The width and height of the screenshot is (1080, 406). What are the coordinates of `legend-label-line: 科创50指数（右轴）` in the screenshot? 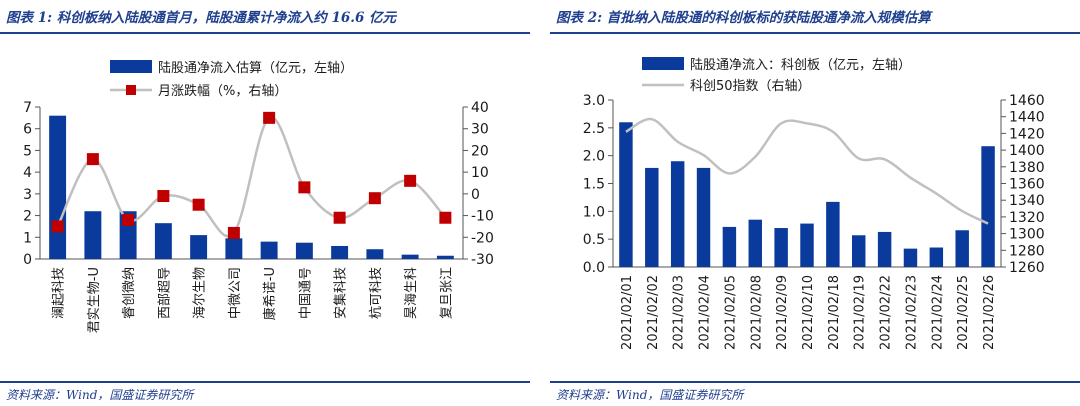 It's located at (750, 86).